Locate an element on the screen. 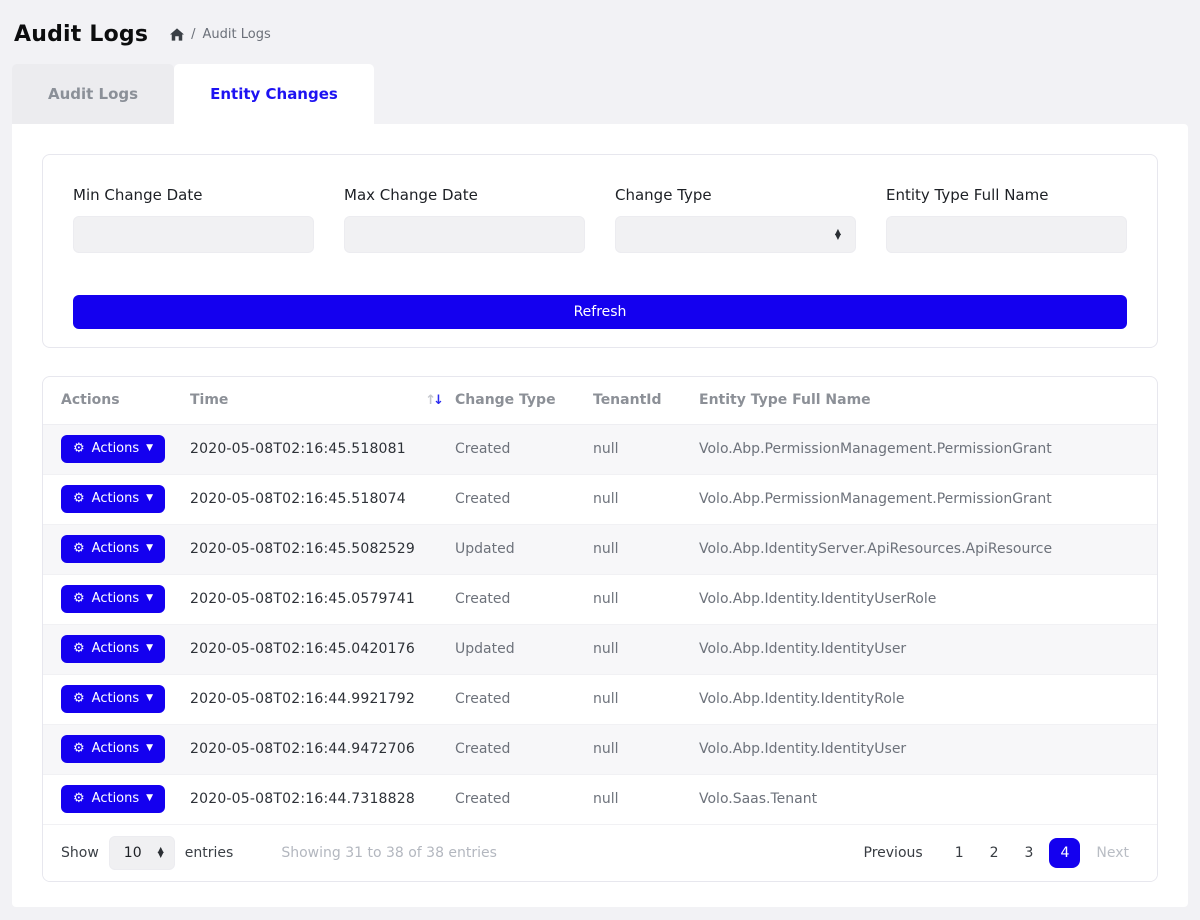  page-size-select: 10 ▲ ▼ is located at coordinates (141, 852).